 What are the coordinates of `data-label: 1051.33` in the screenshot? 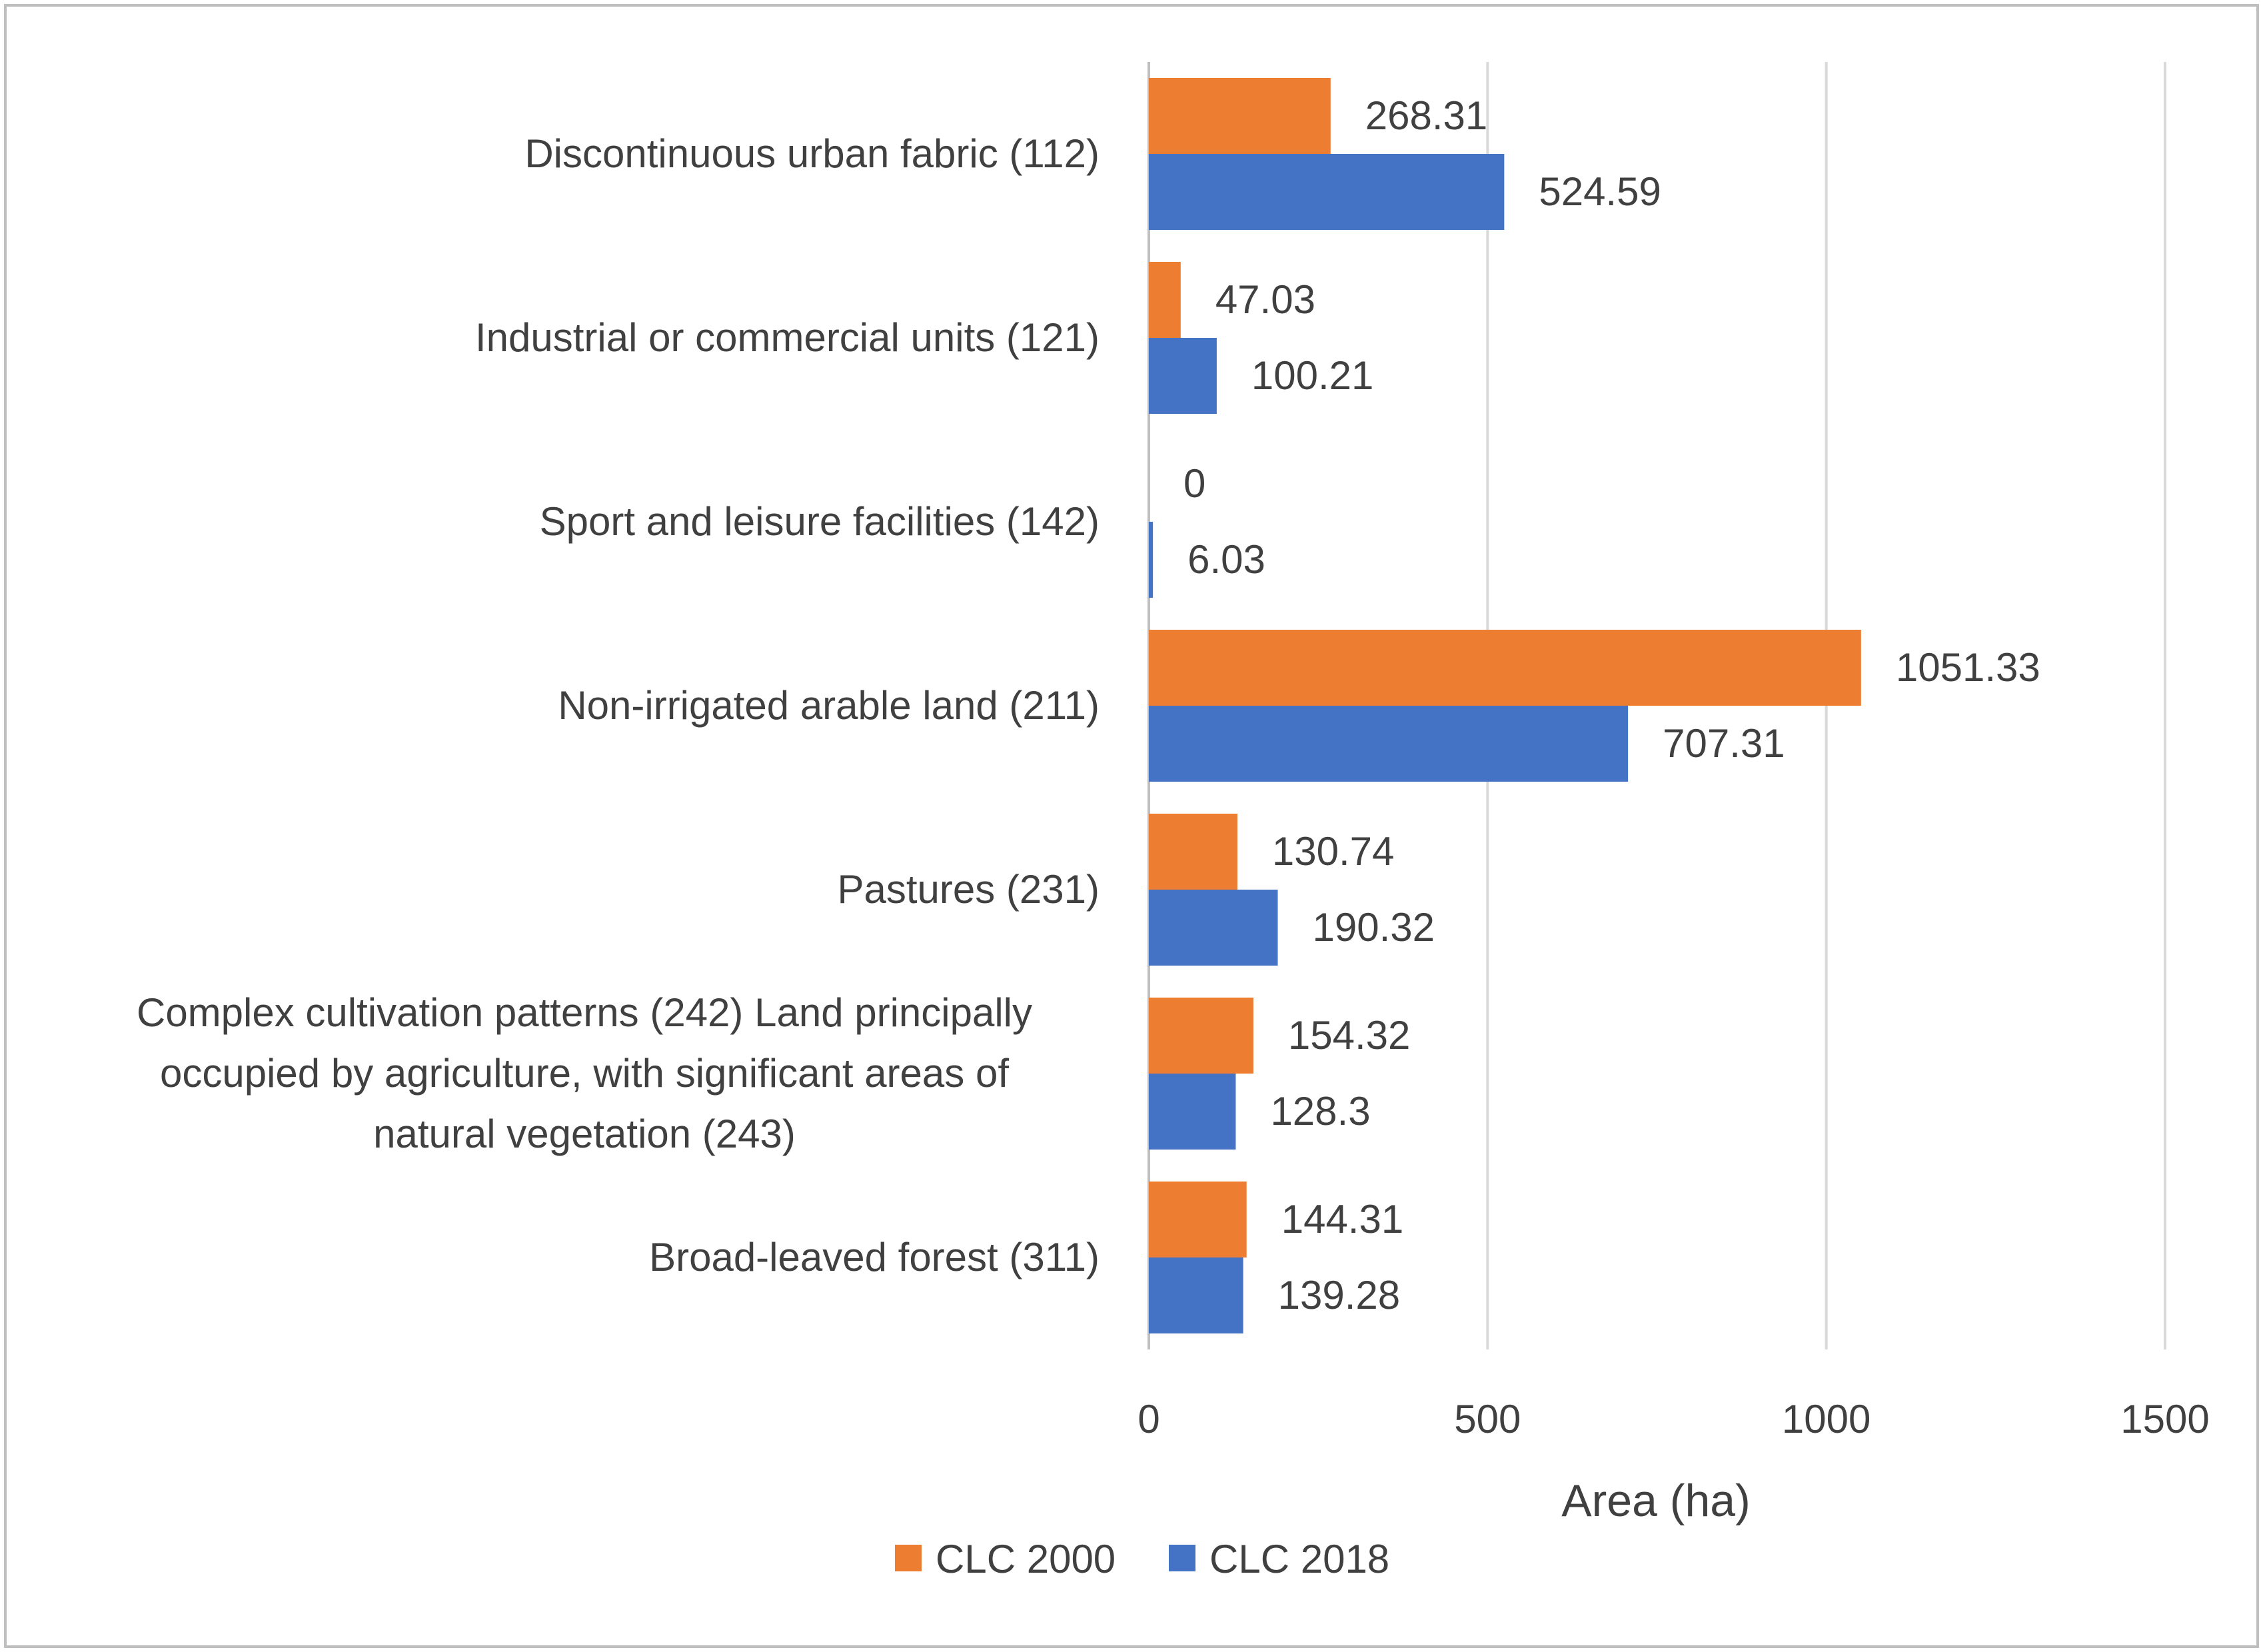 It's located at (1968, 667).